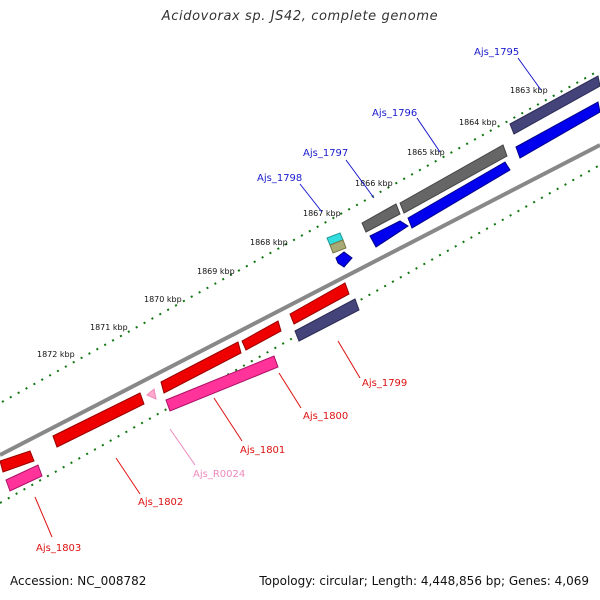  What do you see at coordinates (496, 52) in the screenshot?
I see `gene-label-ajs-1795: Ajs_1795` at bounding box center [496, 52].